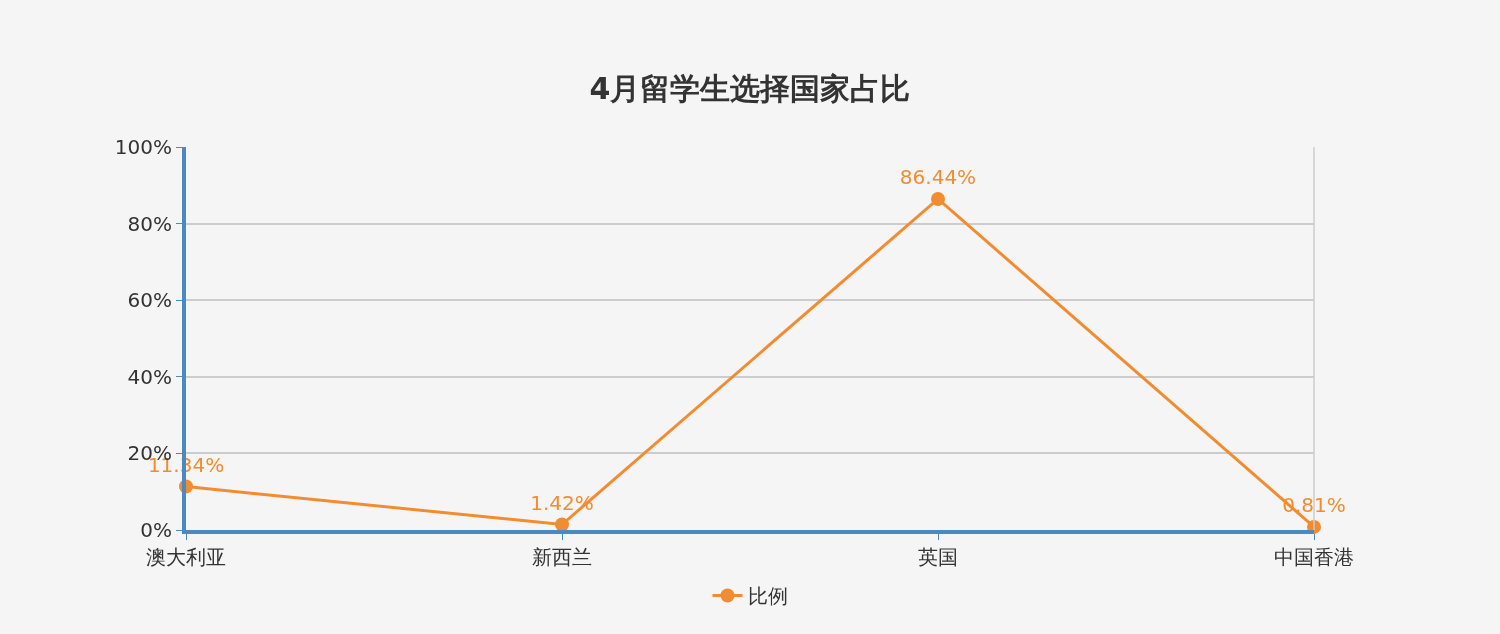 This screenshot has height=634, width=1500. What do you see at coordinates (186, 557) in the screenshot?
I see `x-tick-label: 澳大利亚` at bounding box center [186, 557].